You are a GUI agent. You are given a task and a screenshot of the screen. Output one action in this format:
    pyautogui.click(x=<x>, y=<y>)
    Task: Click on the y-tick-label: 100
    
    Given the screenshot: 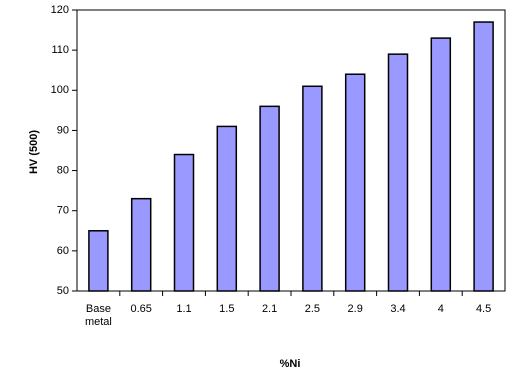 What is the action you would take?
    pyautogui.click(x=60, y=90)
    